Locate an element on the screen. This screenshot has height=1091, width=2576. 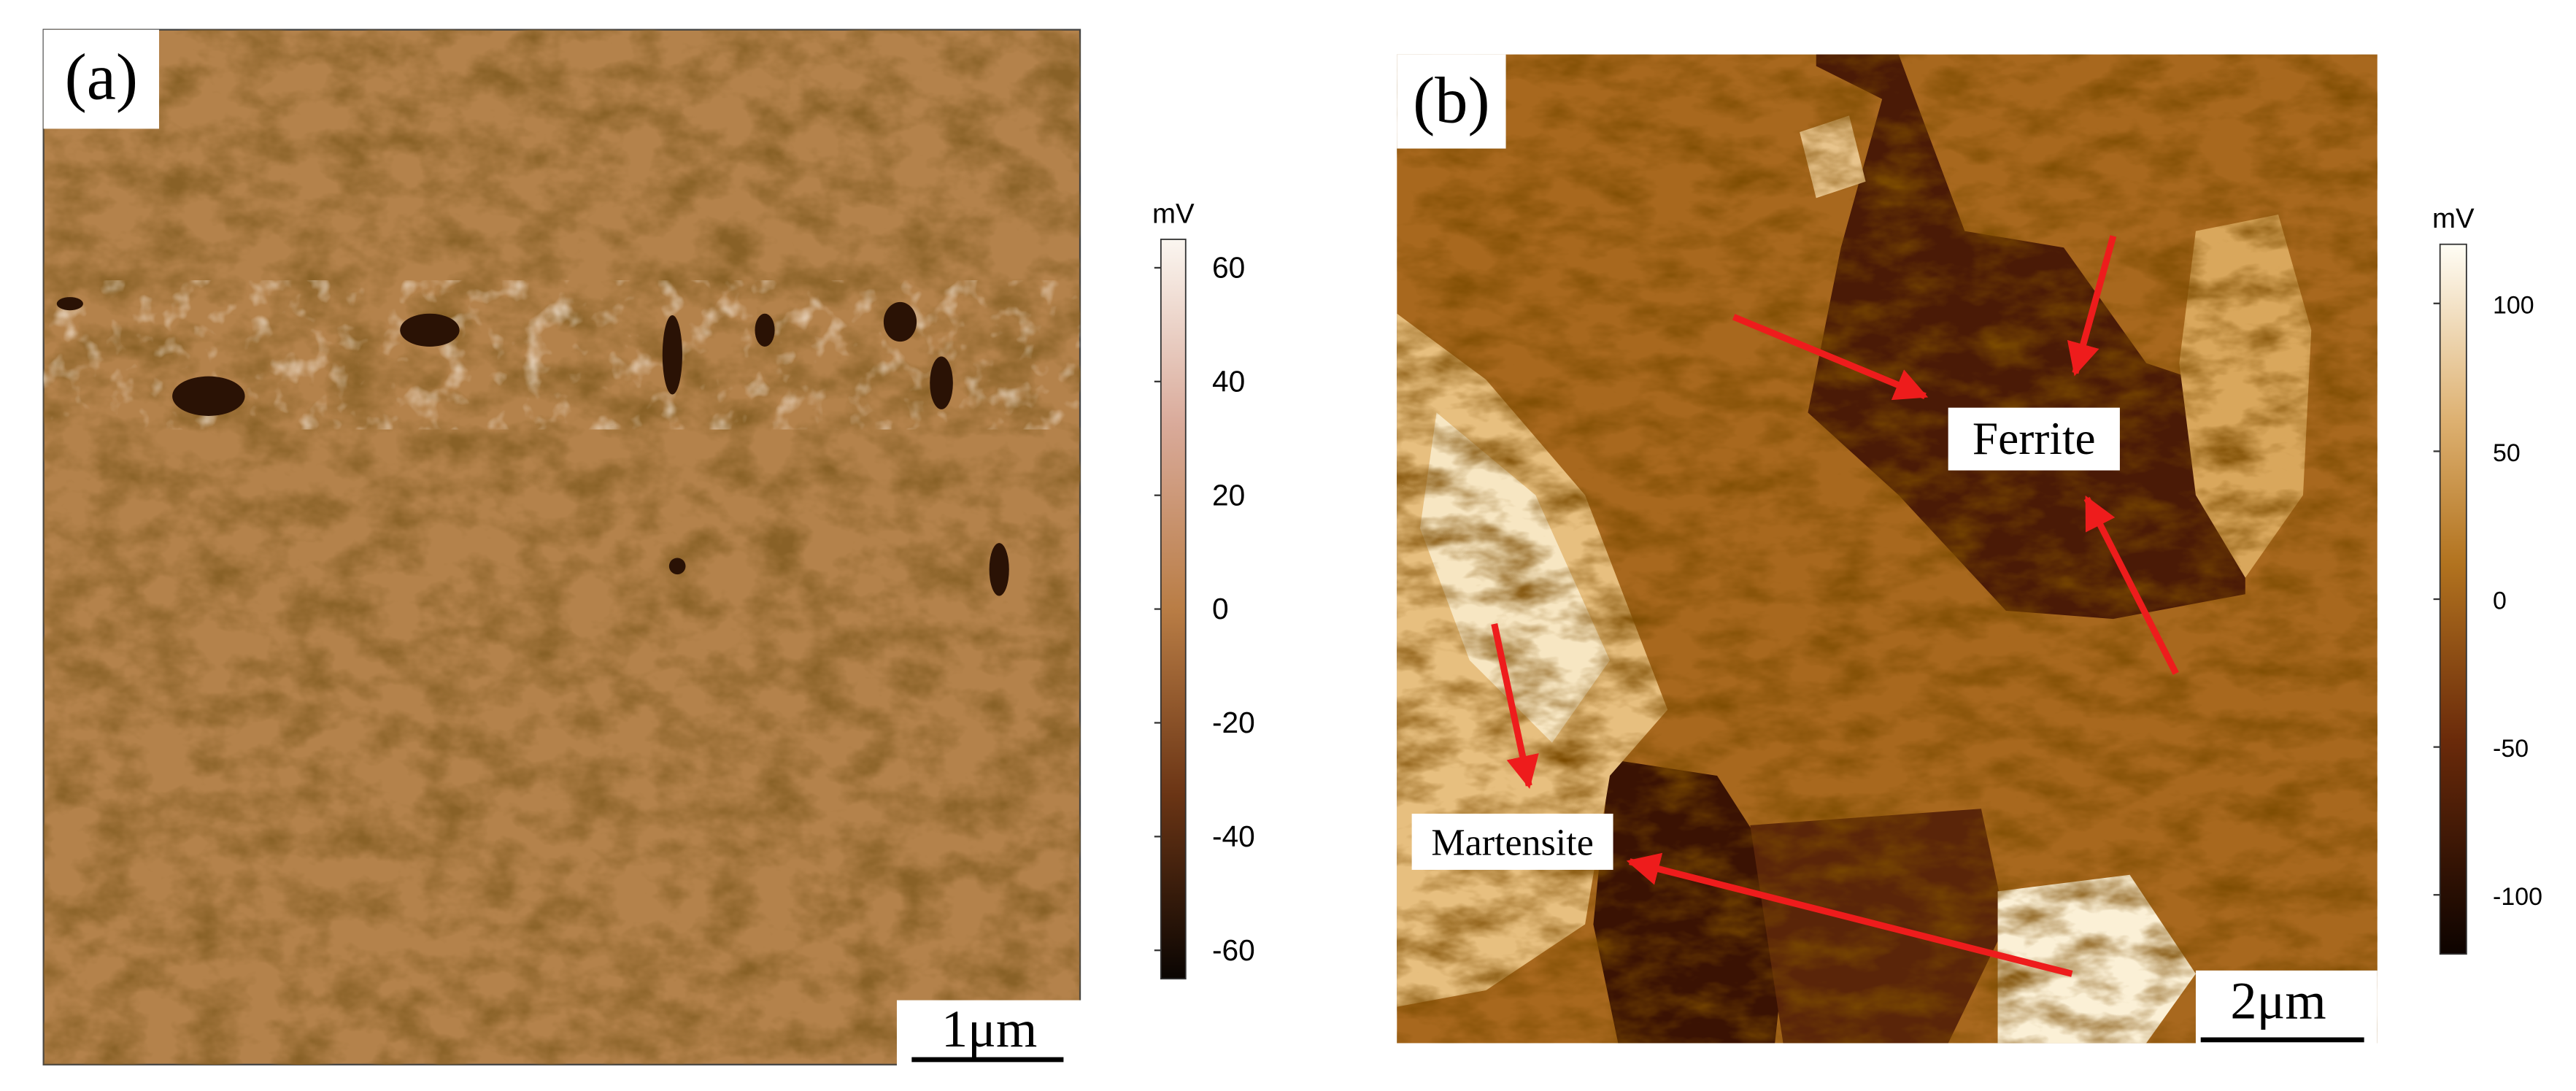
annotation: Ferrite is located at coordinates (2034, 438).